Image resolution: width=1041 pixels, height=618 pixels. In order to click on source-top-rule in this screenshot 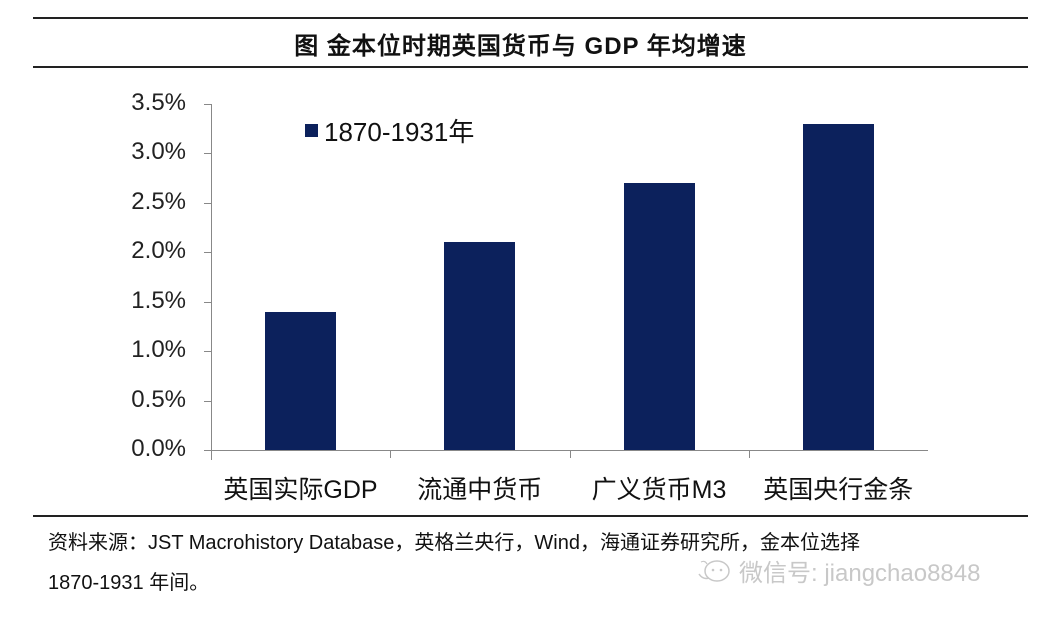, I will do `click(530, 516)`.